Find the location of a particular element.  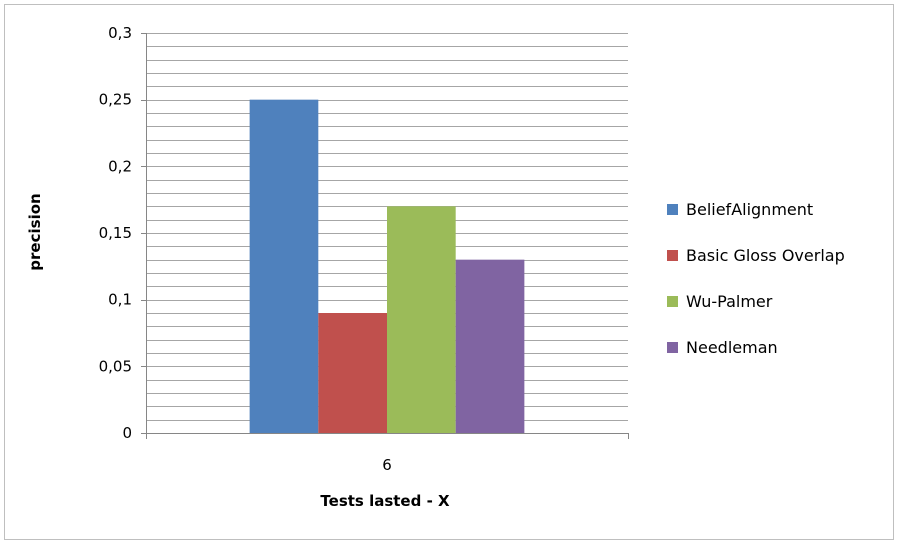

y-tick-label: 0,3 is located at coordinates (120, 33).